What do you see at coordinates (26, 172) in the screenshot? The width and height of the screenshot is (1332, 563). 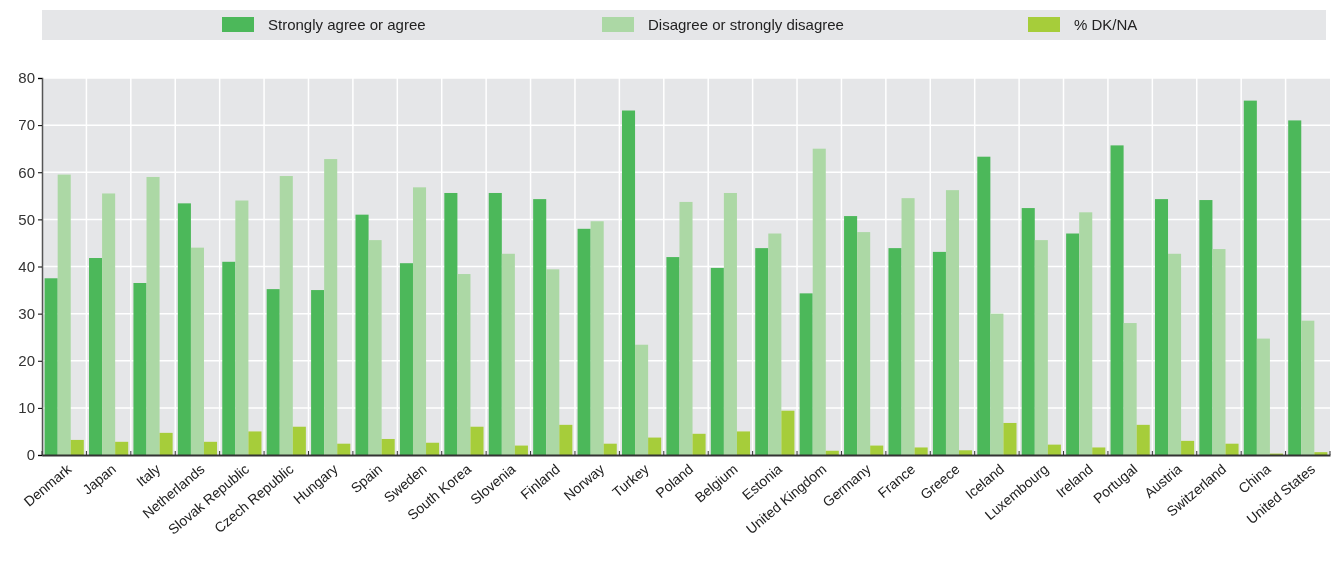 I see `y-tick-label: 60` at bounding box center [26, 172].